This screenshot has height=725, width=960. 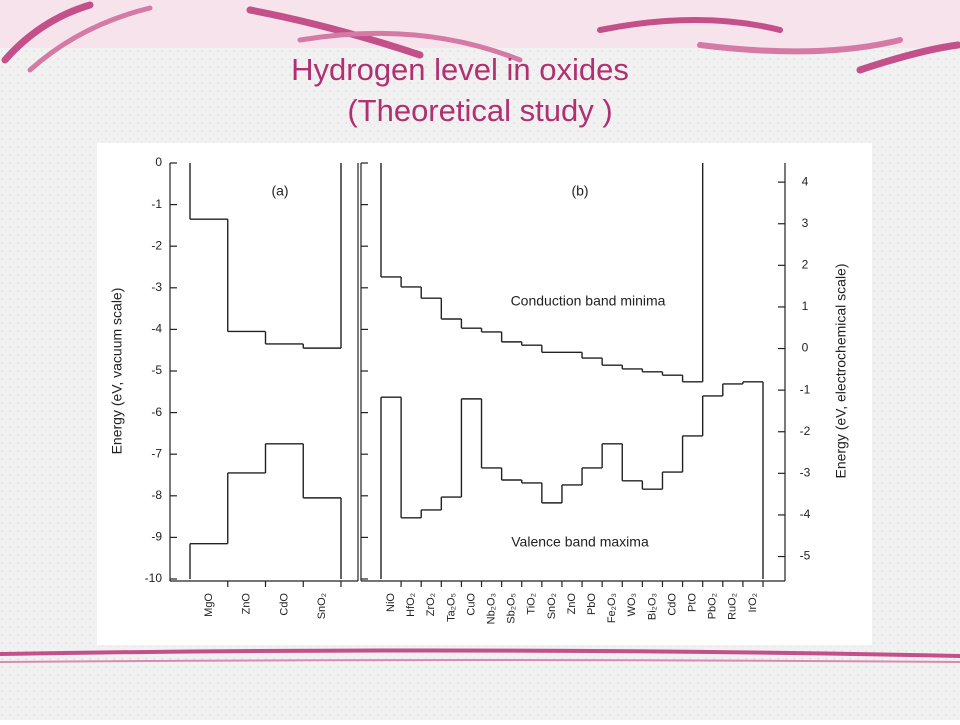 I want to click on annotation: Valence band maxima, so click(x=580, y=542).